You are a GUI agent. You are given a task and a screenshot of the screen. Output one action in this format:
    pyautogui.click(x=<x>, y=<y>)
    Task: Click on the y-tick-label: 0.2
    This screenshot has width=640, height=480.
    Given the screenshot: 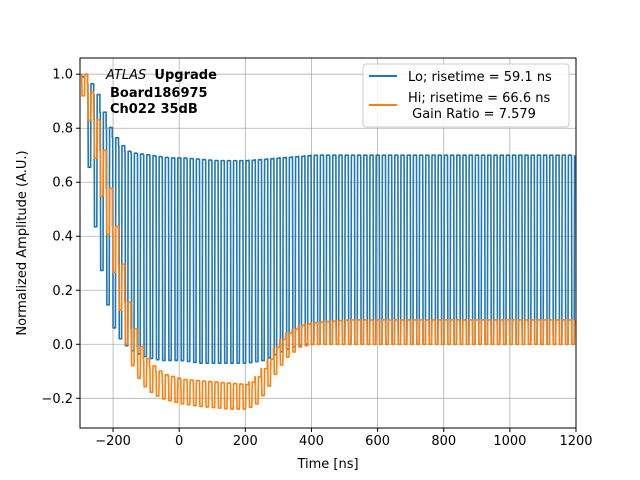 What is the action you would take?
    pyautogui.click(x=62, y=291)
    